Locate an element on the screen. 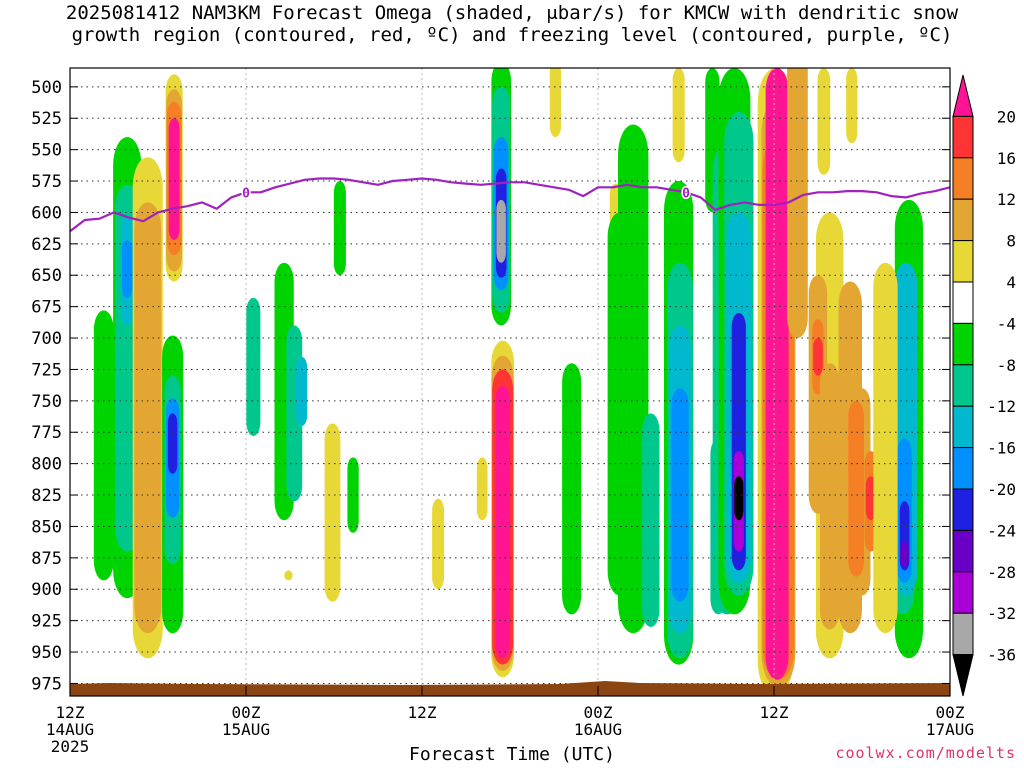 The height and width of the screenshot is (768, 1024). x-tick-label-2-1: 12Z is located at coordinates (422, 712).